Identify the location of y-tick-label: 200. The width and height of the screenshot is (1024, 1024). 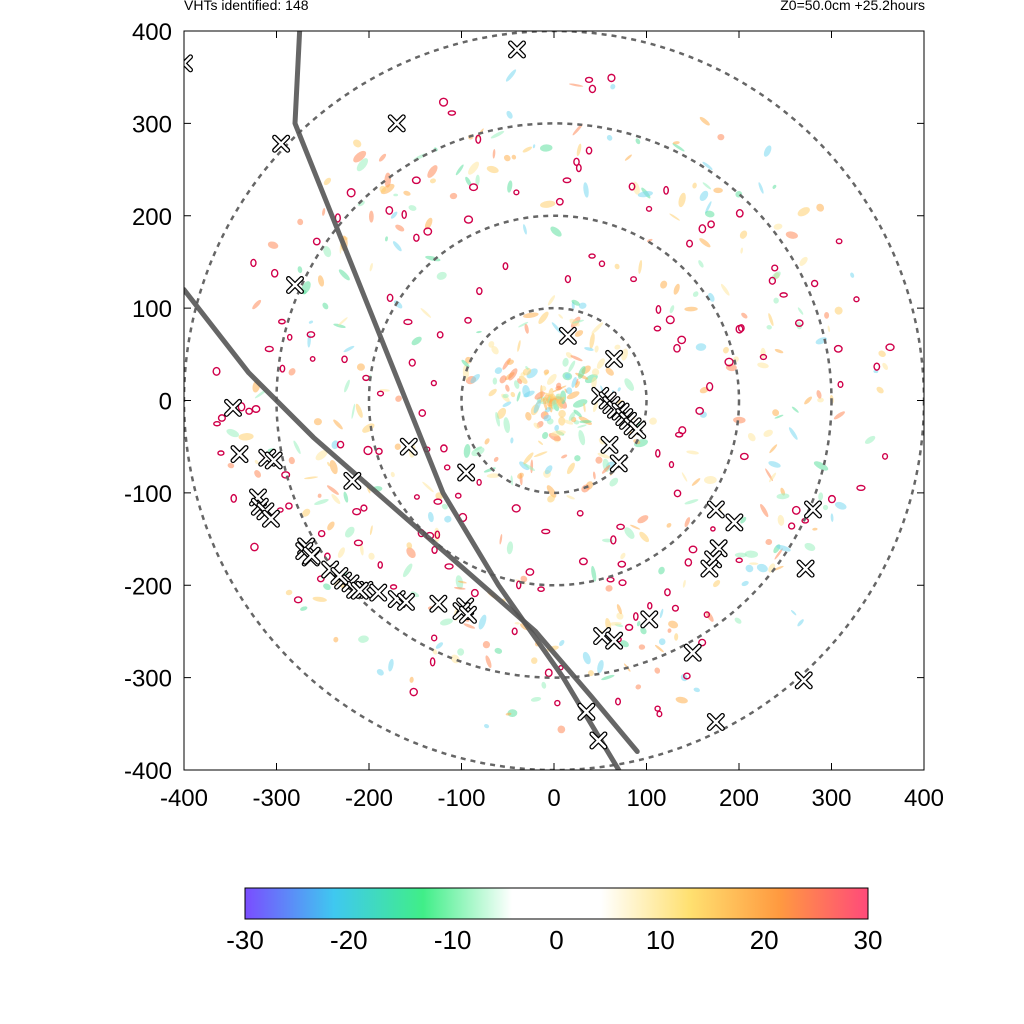
(152, 217).